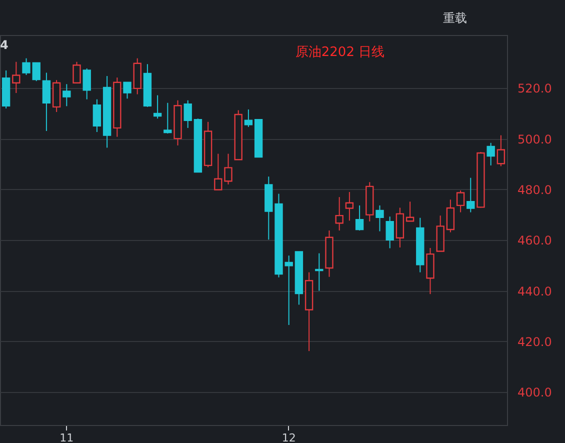 The image size is (565, 443). What do you see at coordinates (535, 241) in the screenshot?
I see `y-tick-label: 460.0` at bounding box center [535, 241].